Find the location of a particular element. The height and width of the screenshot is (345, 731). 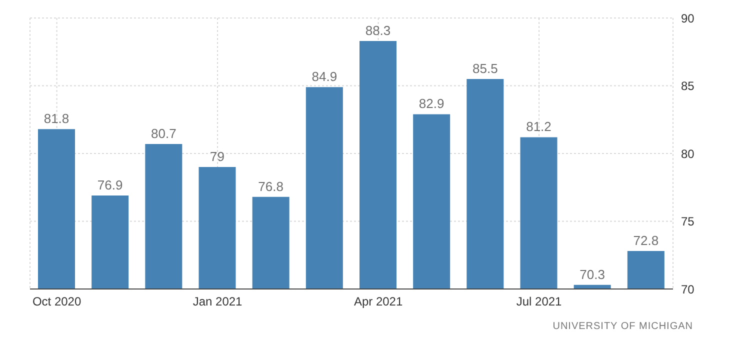

y-tick-label: 70 is located at coordinates (688, 289).